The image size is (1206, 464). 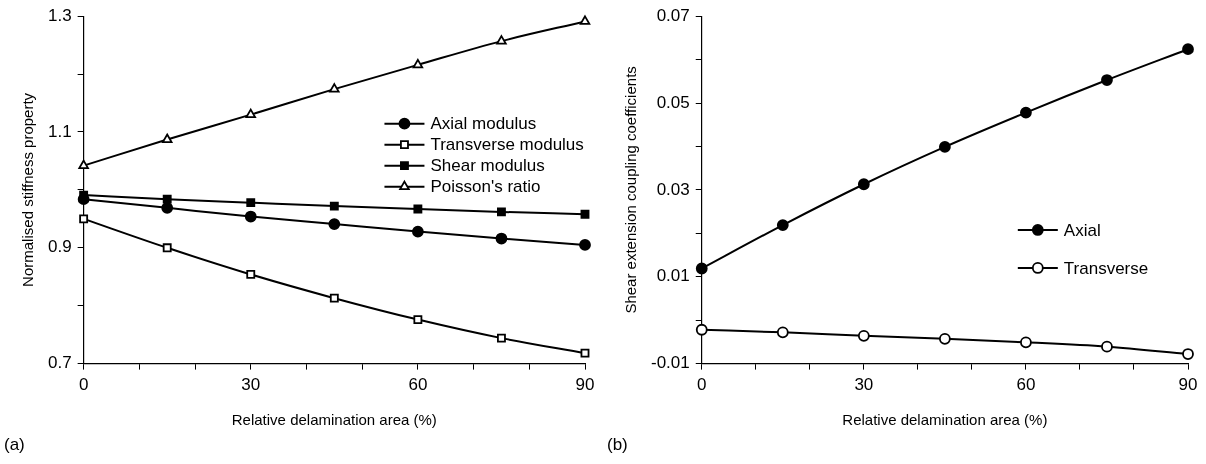 I want to click on text: (b), so click(x=617, y=444).